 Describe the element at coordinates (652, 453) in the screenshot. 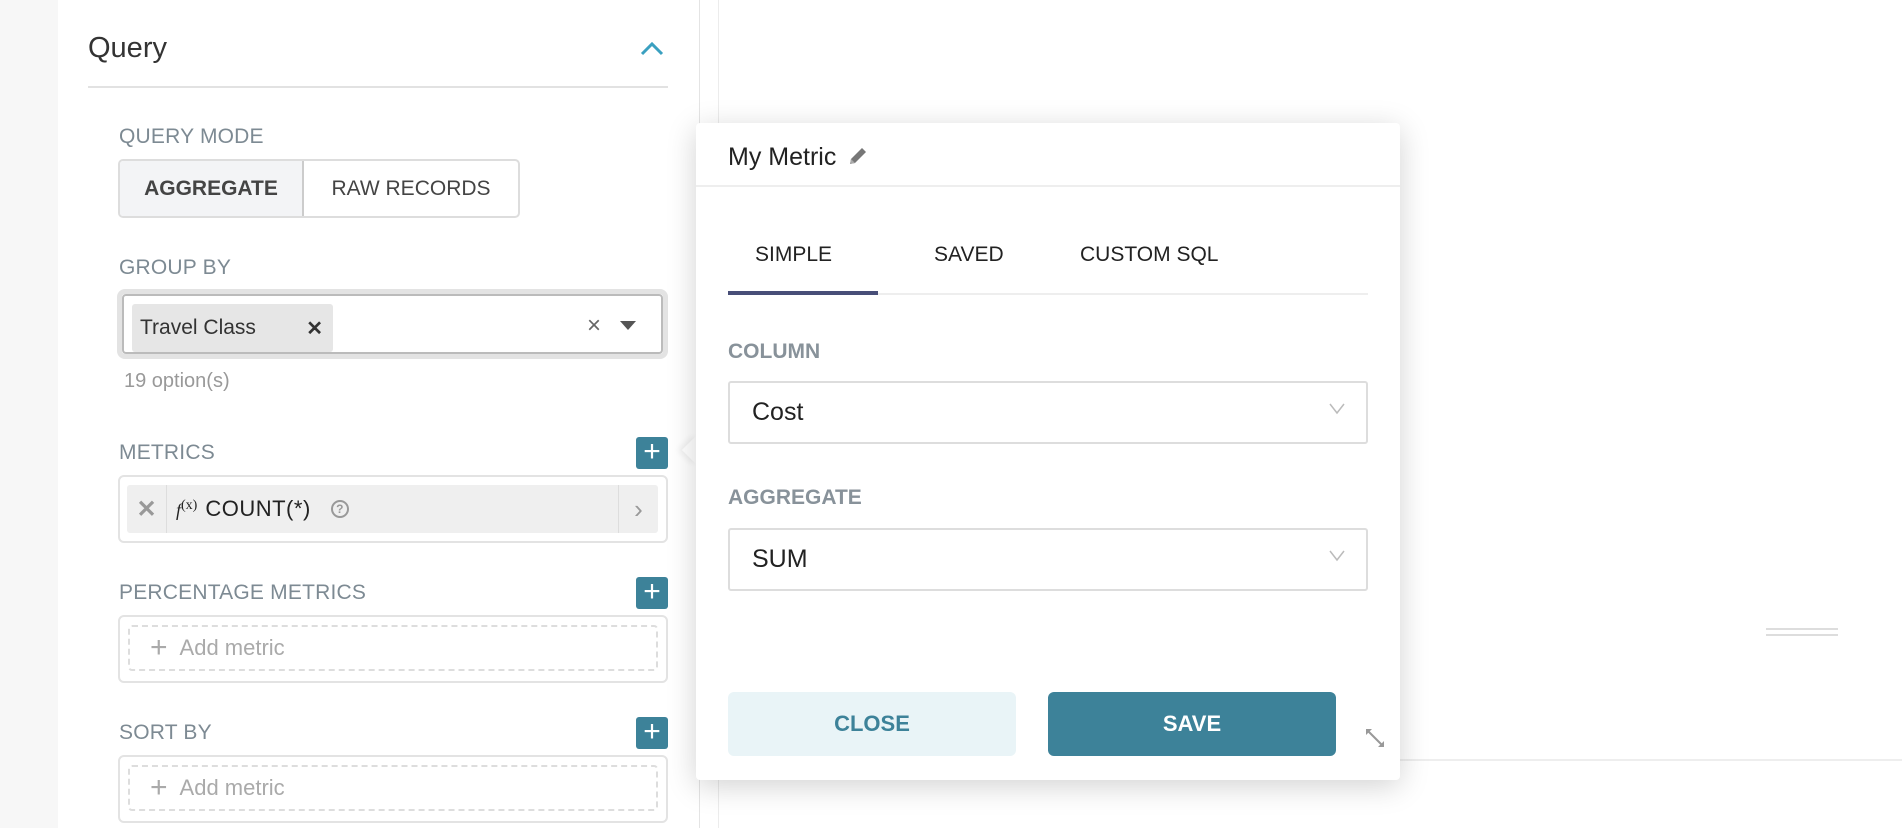

I see `add-metric-button: +` at that location.